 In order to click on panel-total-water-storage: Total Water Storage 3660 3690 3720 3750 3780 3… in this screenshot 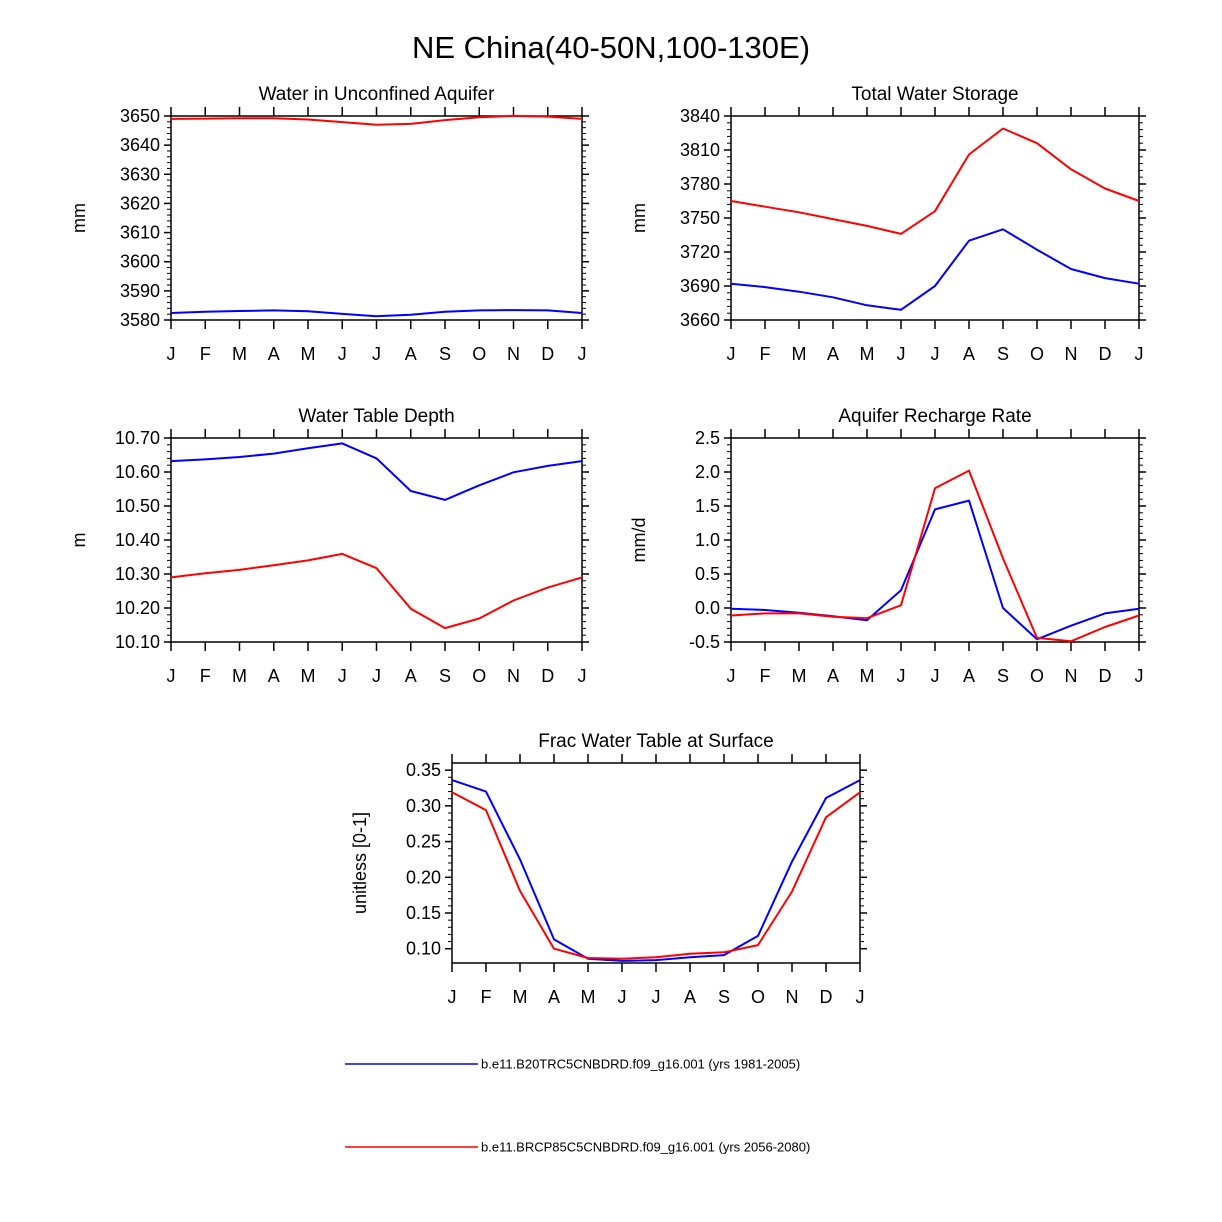, I will do `click(887, 224)`.